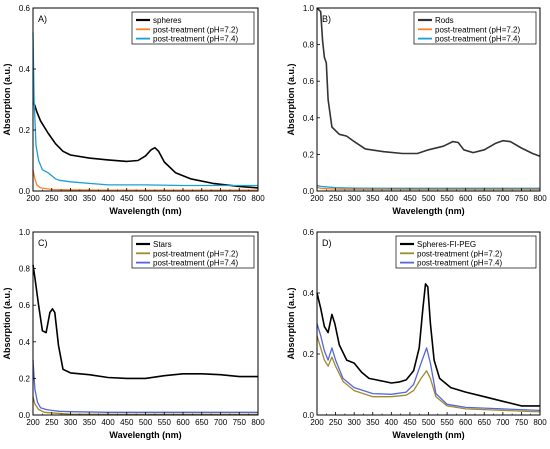 This screenshot has height=449, width=550. I want to click on legend-label: Spheres-FI-PEG, so click(446, 244).